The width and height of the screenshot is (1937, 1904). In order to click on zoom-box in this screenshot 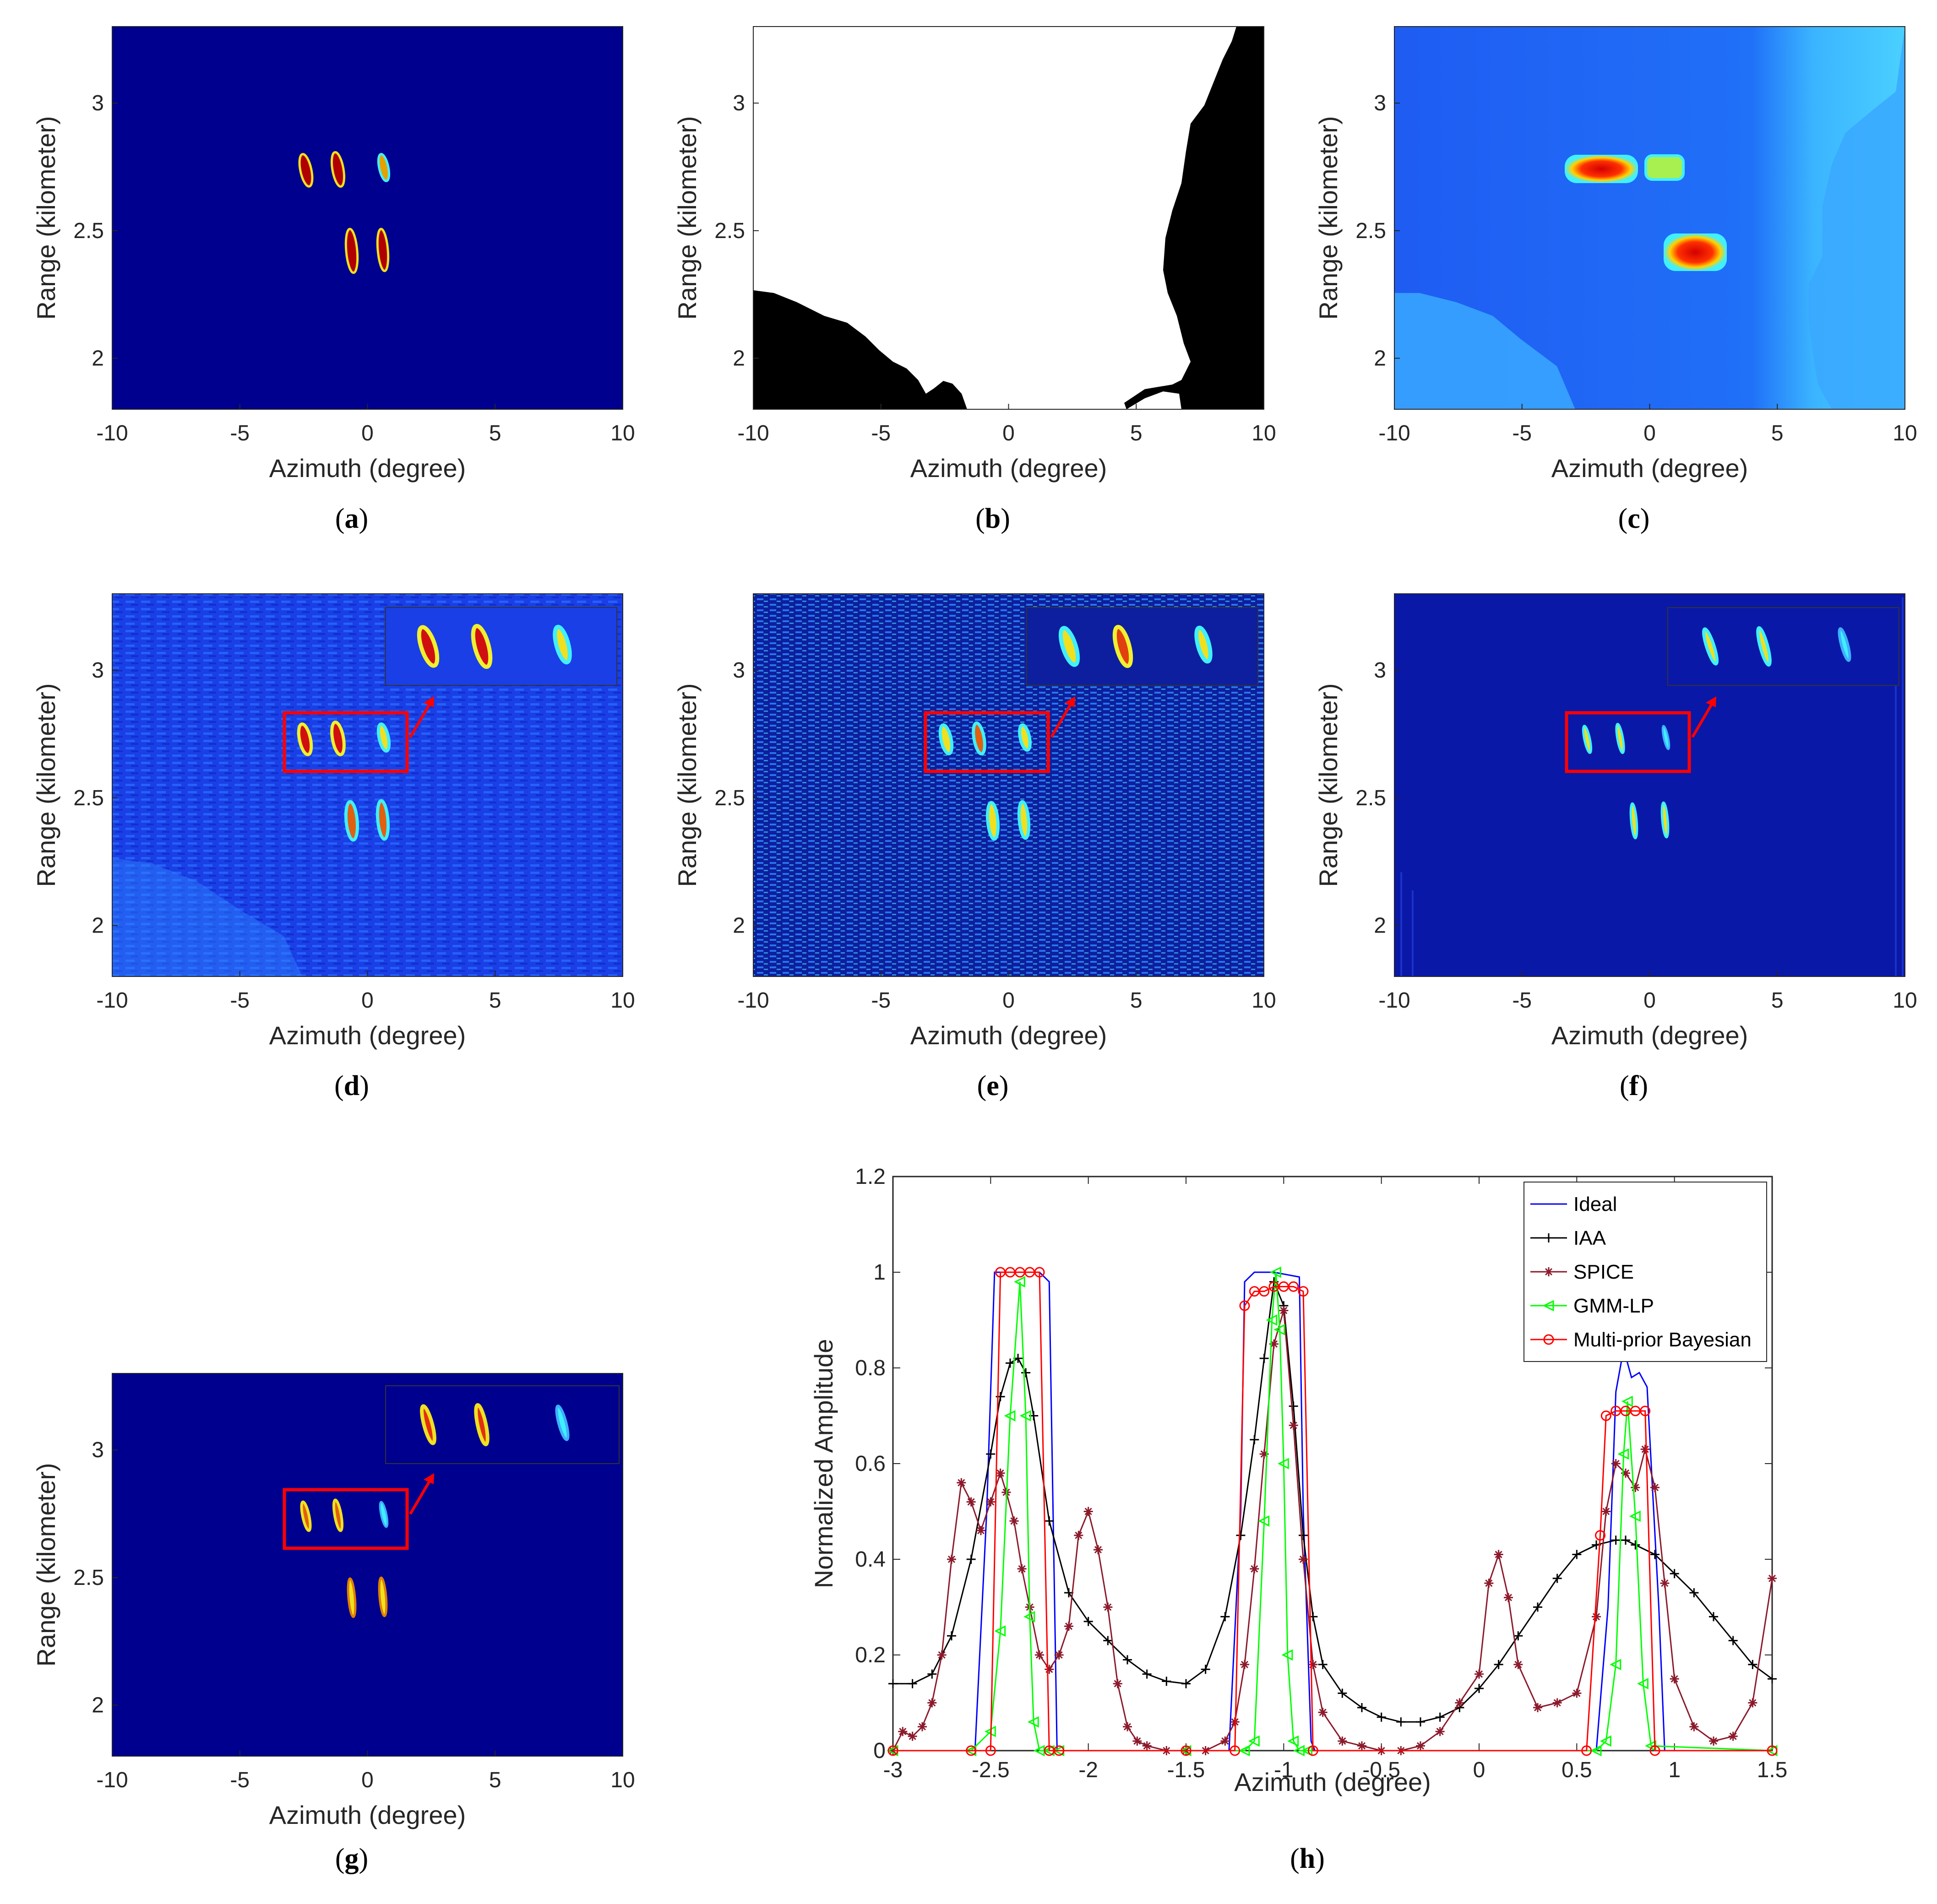, I will do `click(1628, 742)`.